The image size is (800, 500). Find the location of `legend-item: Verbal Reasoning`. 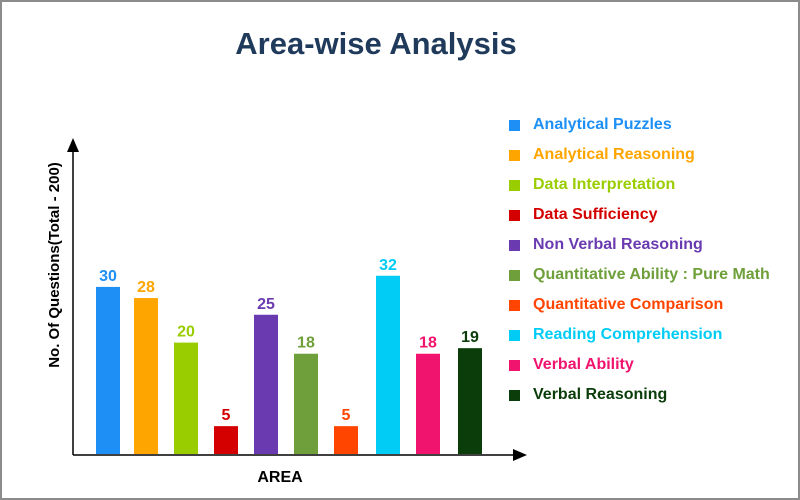

legend-item: Verbal Reasoning is located at coordinates (639, 395).